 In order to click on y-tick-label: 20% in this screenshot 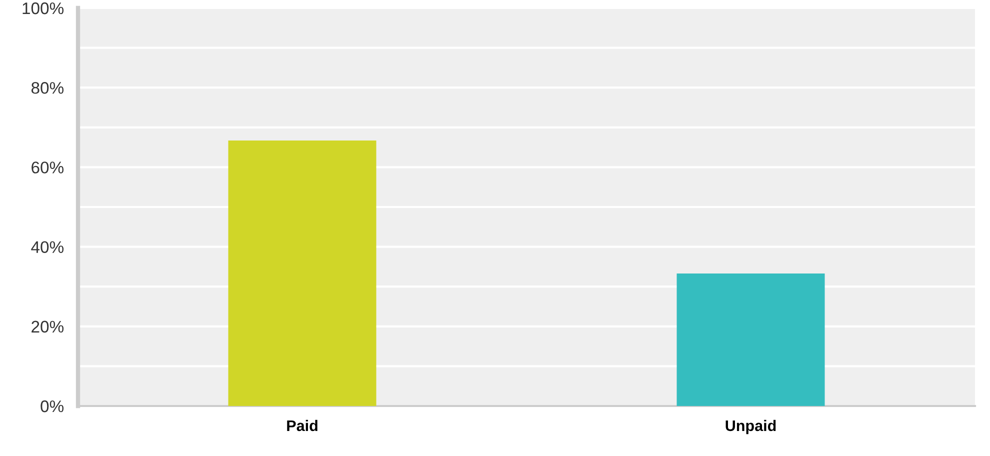, I will do `click(48, 326)`.